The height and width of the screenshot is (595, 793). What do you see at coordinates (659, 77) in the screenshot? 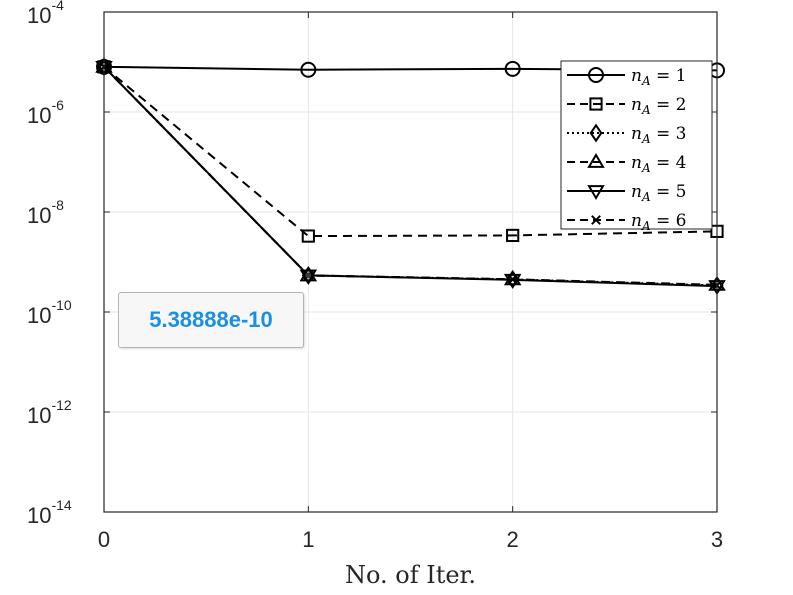
I see `legend-label: nA = 1` at bounding box center [659, 77].